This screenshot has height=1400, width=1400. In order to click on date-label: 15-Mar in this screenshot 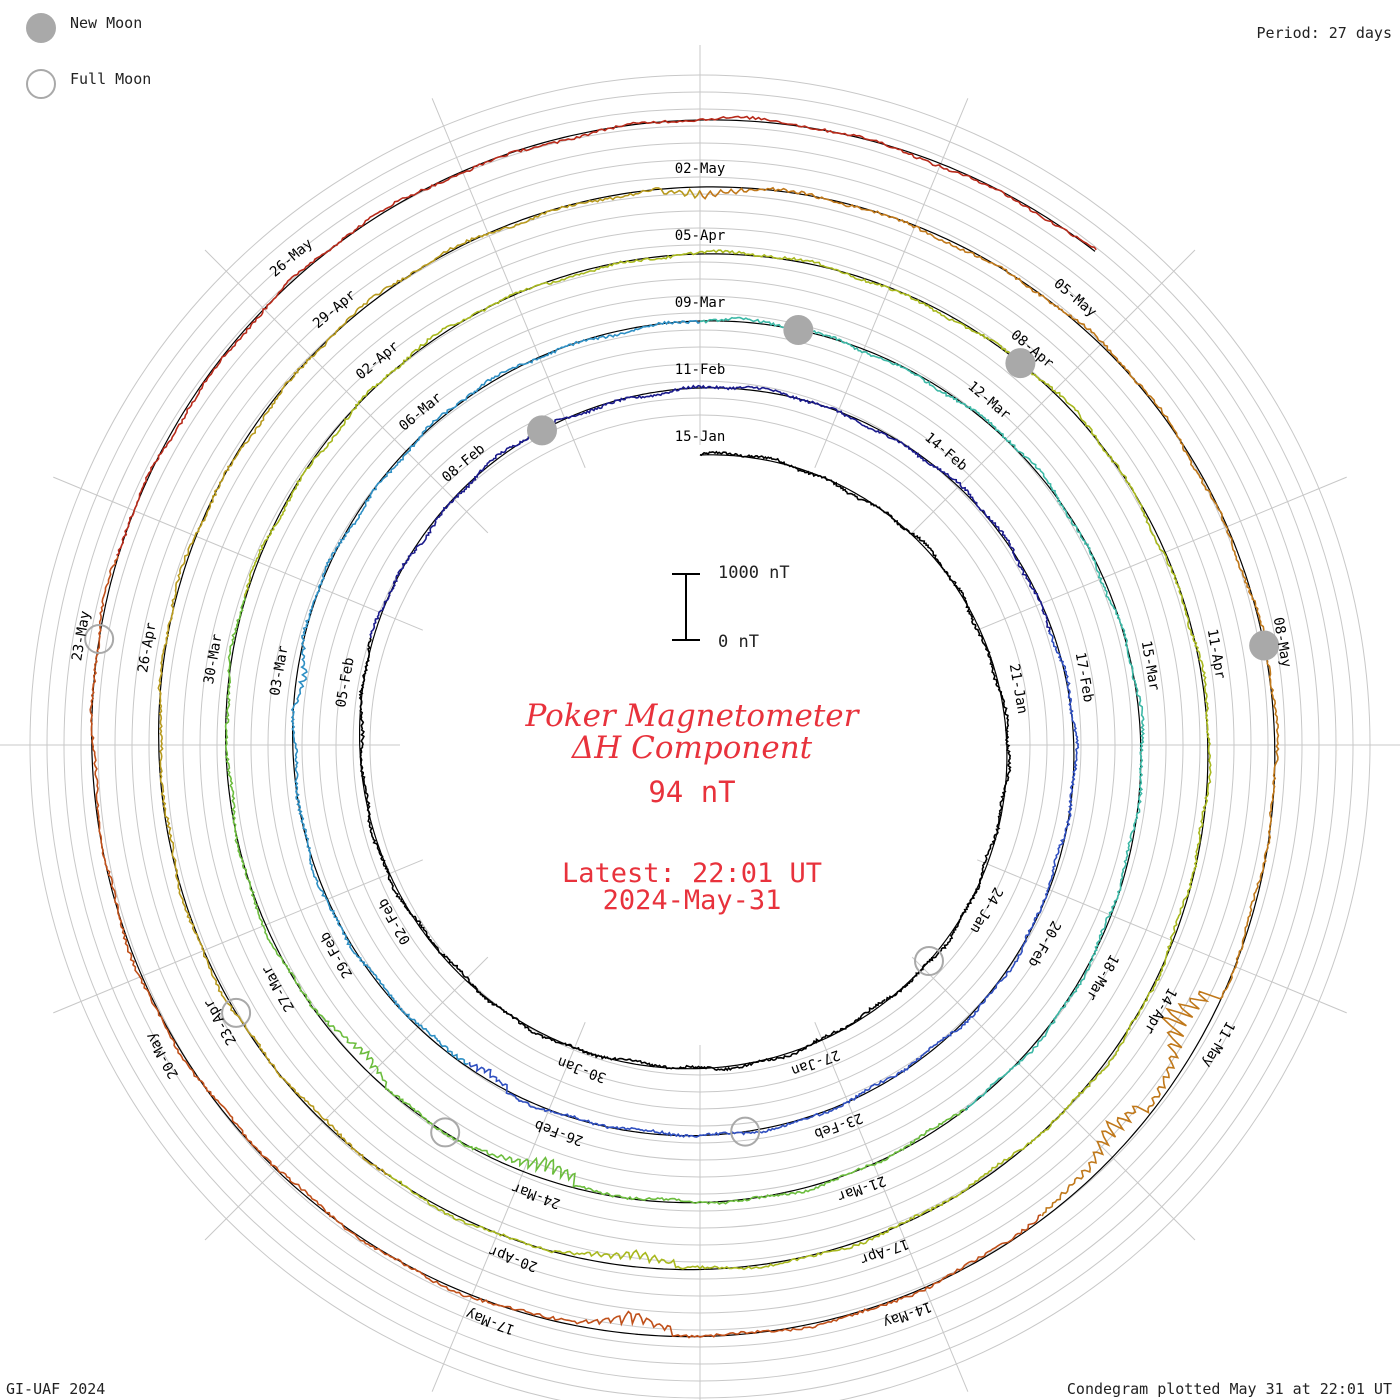, I will do `click(1150, 665)`.